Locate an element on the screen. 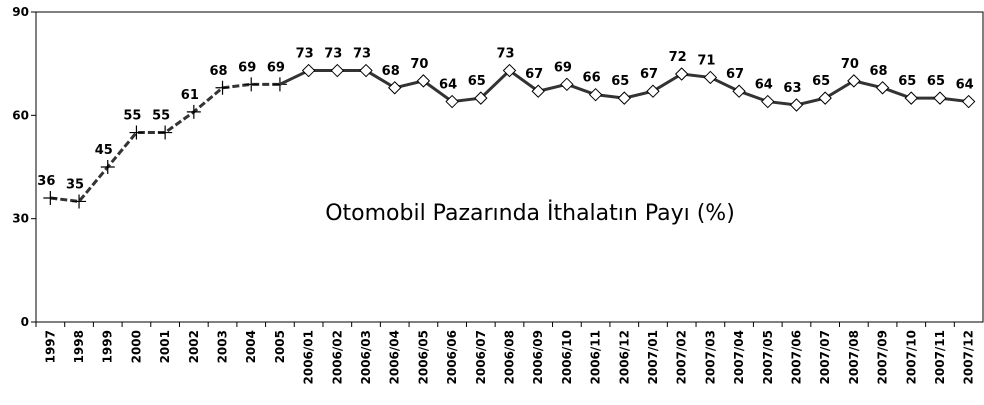 The width and height of the screenshot is (984, 405). annotation: Otomobil Pazarında İthalatın Payı (%) is located at coordinates (530, 213).